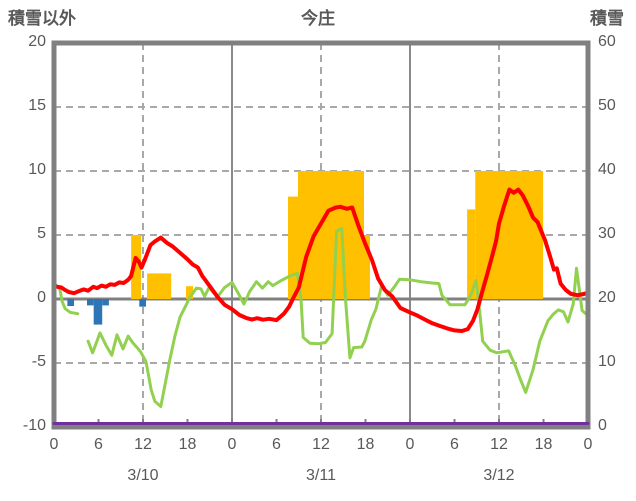 This screenshot has width=636, height=501. I want to click on right-axis-title: 積雪, so click(607, 18).